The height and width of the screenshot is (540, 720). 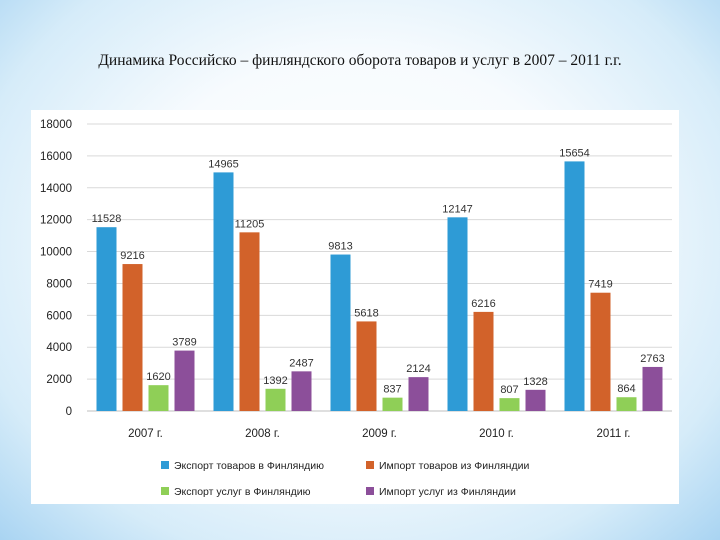 I want to click on legend-label: Импорт услуг из Финляндии, so click(x=447, y=492).